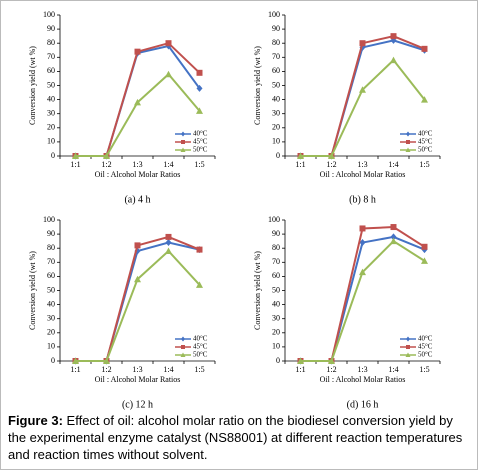 The image size is (478, 470). What do you see at coordinates (35, 420) in the screenshot?
I see `caption-label: Figure 3:` at bounding box center [35, 420].